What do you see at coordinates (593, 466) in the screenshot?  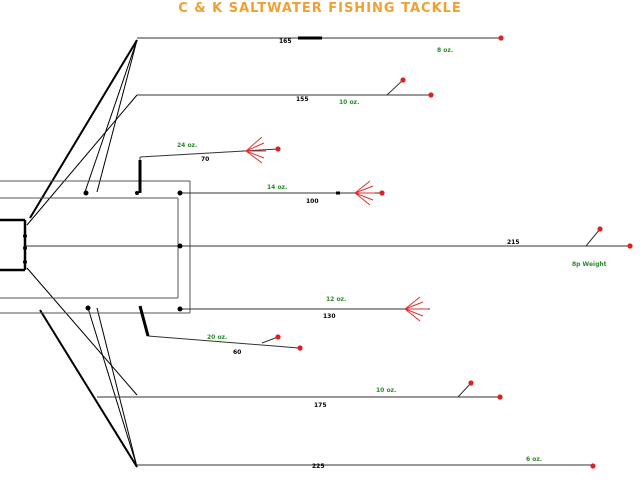 I see `sinker-line9` at bounding box center [593, 466].